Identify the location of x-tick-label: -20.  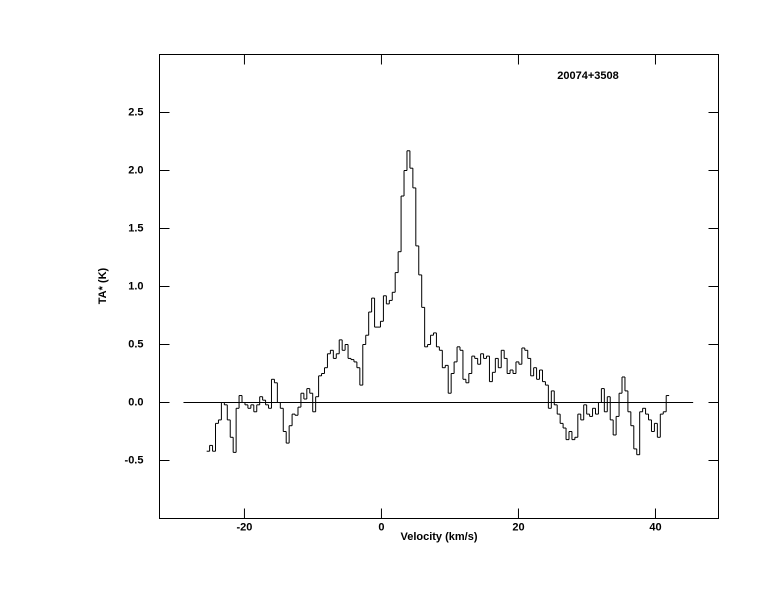
(244, 527).